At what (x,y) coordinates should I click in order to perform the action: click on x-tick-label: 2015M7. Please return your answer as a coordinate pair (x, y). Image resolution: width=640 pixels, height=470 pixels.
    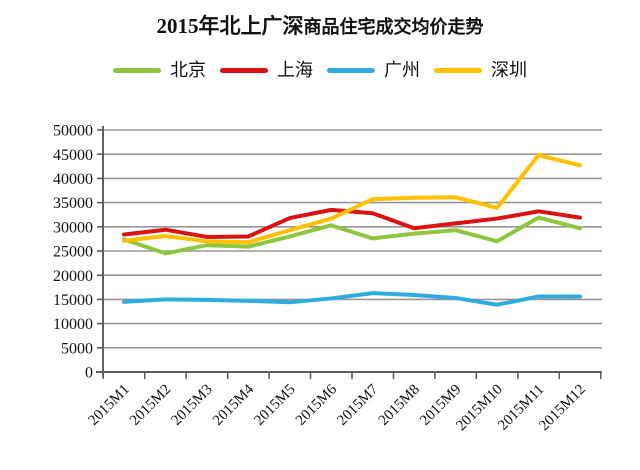
    Looking at the image, I should click on (358, 405).